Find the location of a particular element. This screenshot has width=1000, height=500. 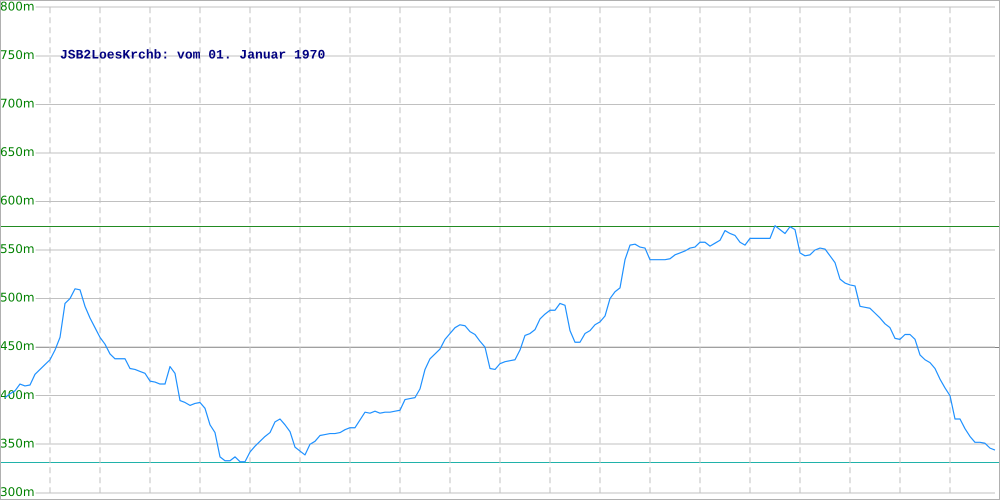

y-tick-label: 550m is located at coordinates (17, 249).